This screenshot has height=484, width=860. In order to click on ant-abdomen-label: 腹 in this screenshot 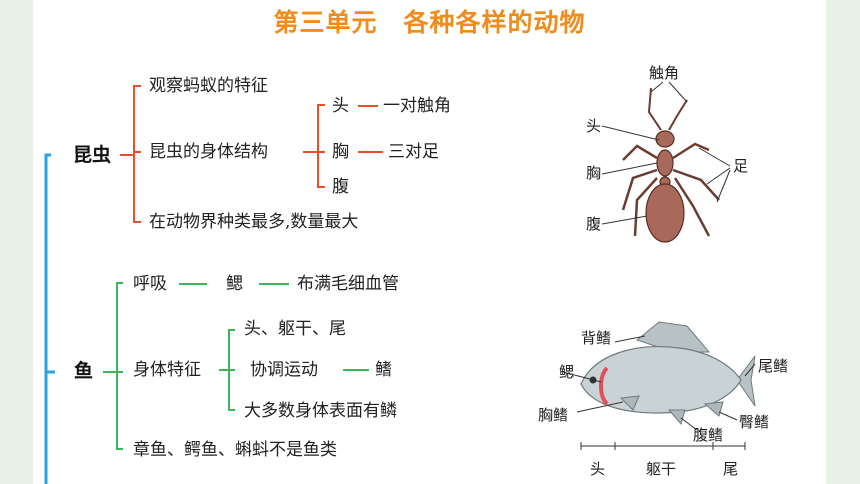, I will do `click(594, 224)`.